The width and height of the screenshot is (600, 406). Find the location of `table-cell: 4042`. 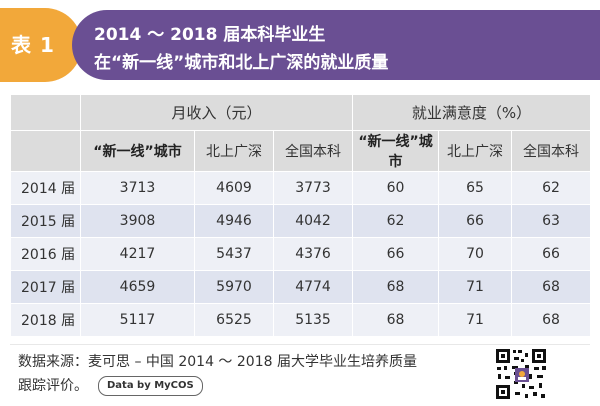

table-cell: 4042 is located at coordinates (313, 221).